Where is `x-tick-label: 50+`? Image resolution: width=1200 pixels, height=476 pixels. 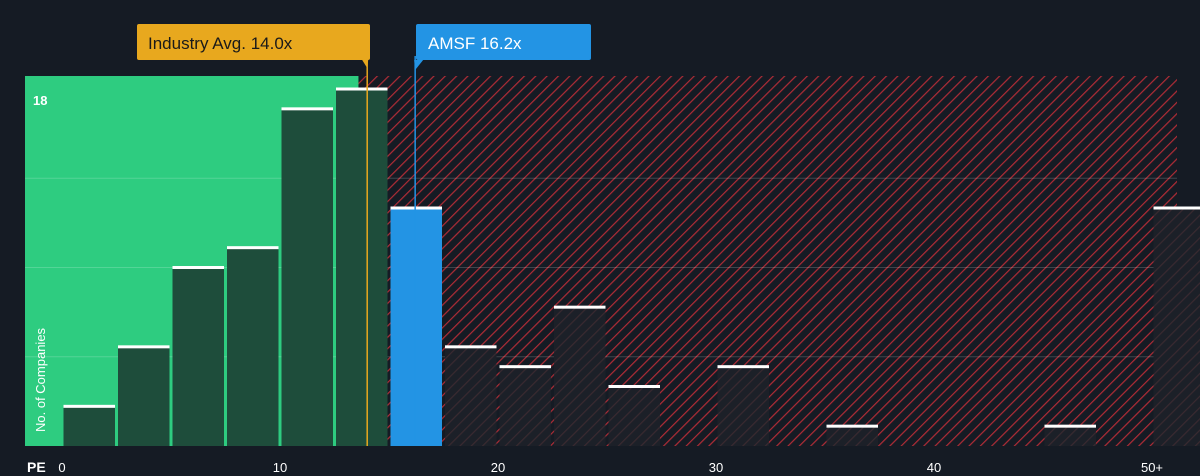 x-tick-label: 50+ is located at coordinates (1152, 467).